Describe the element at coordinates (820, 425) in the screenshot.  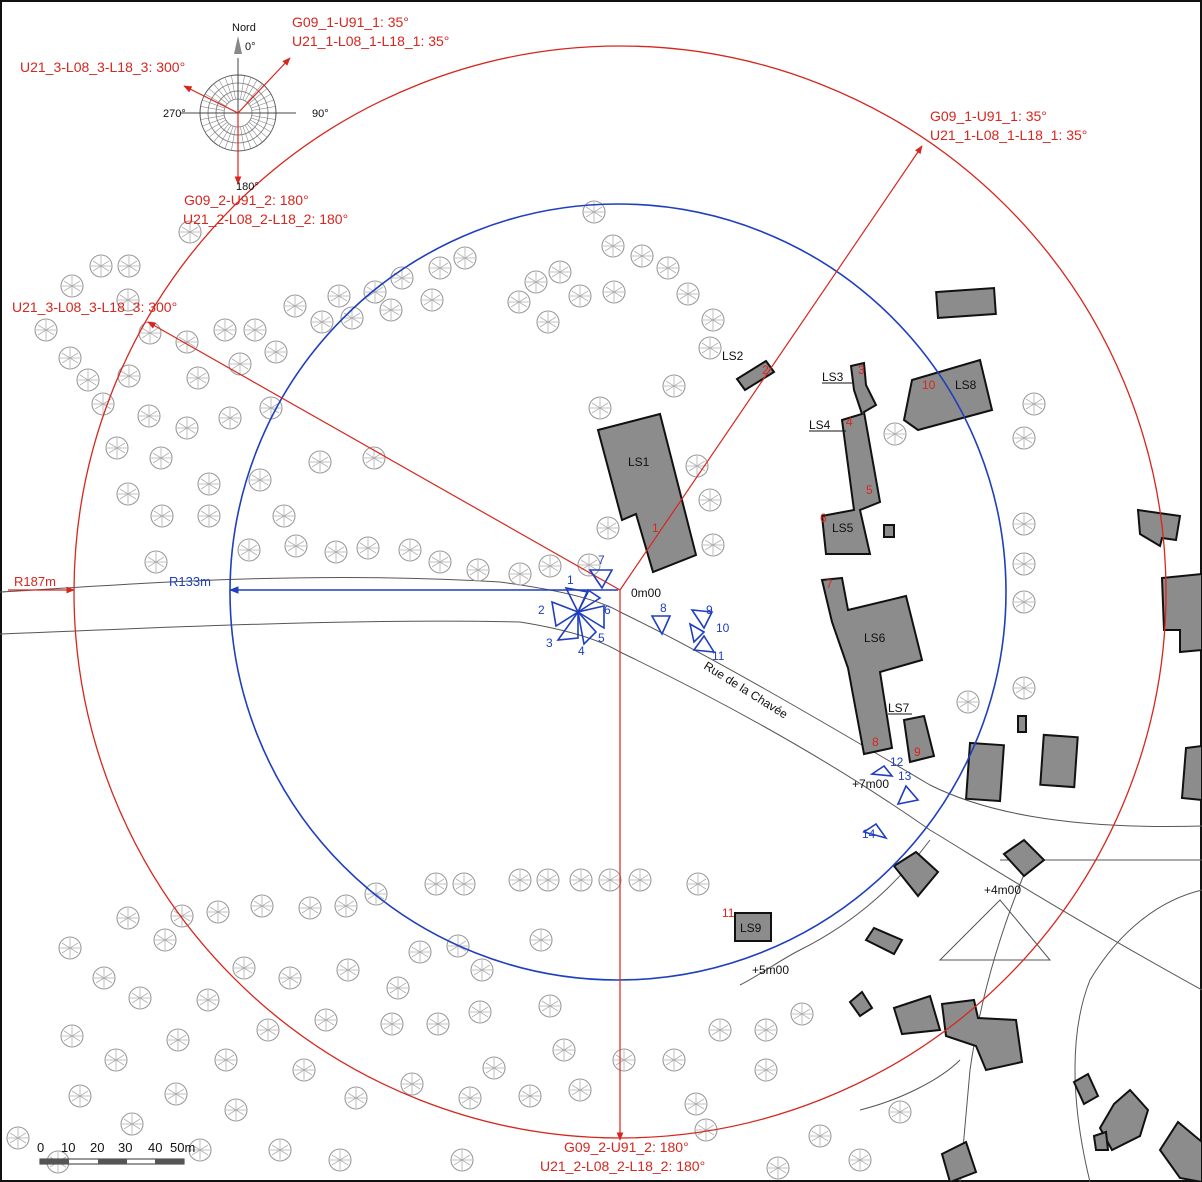
I see `building-label-ls4: LS4` at that location.